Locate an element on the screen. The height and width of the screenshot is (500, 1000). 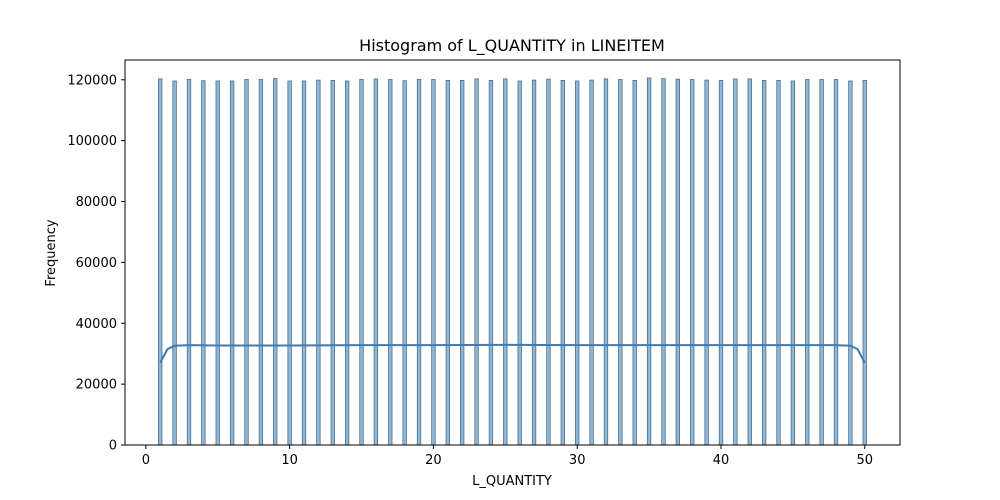
kde-group is located at coordinates (512, 353).